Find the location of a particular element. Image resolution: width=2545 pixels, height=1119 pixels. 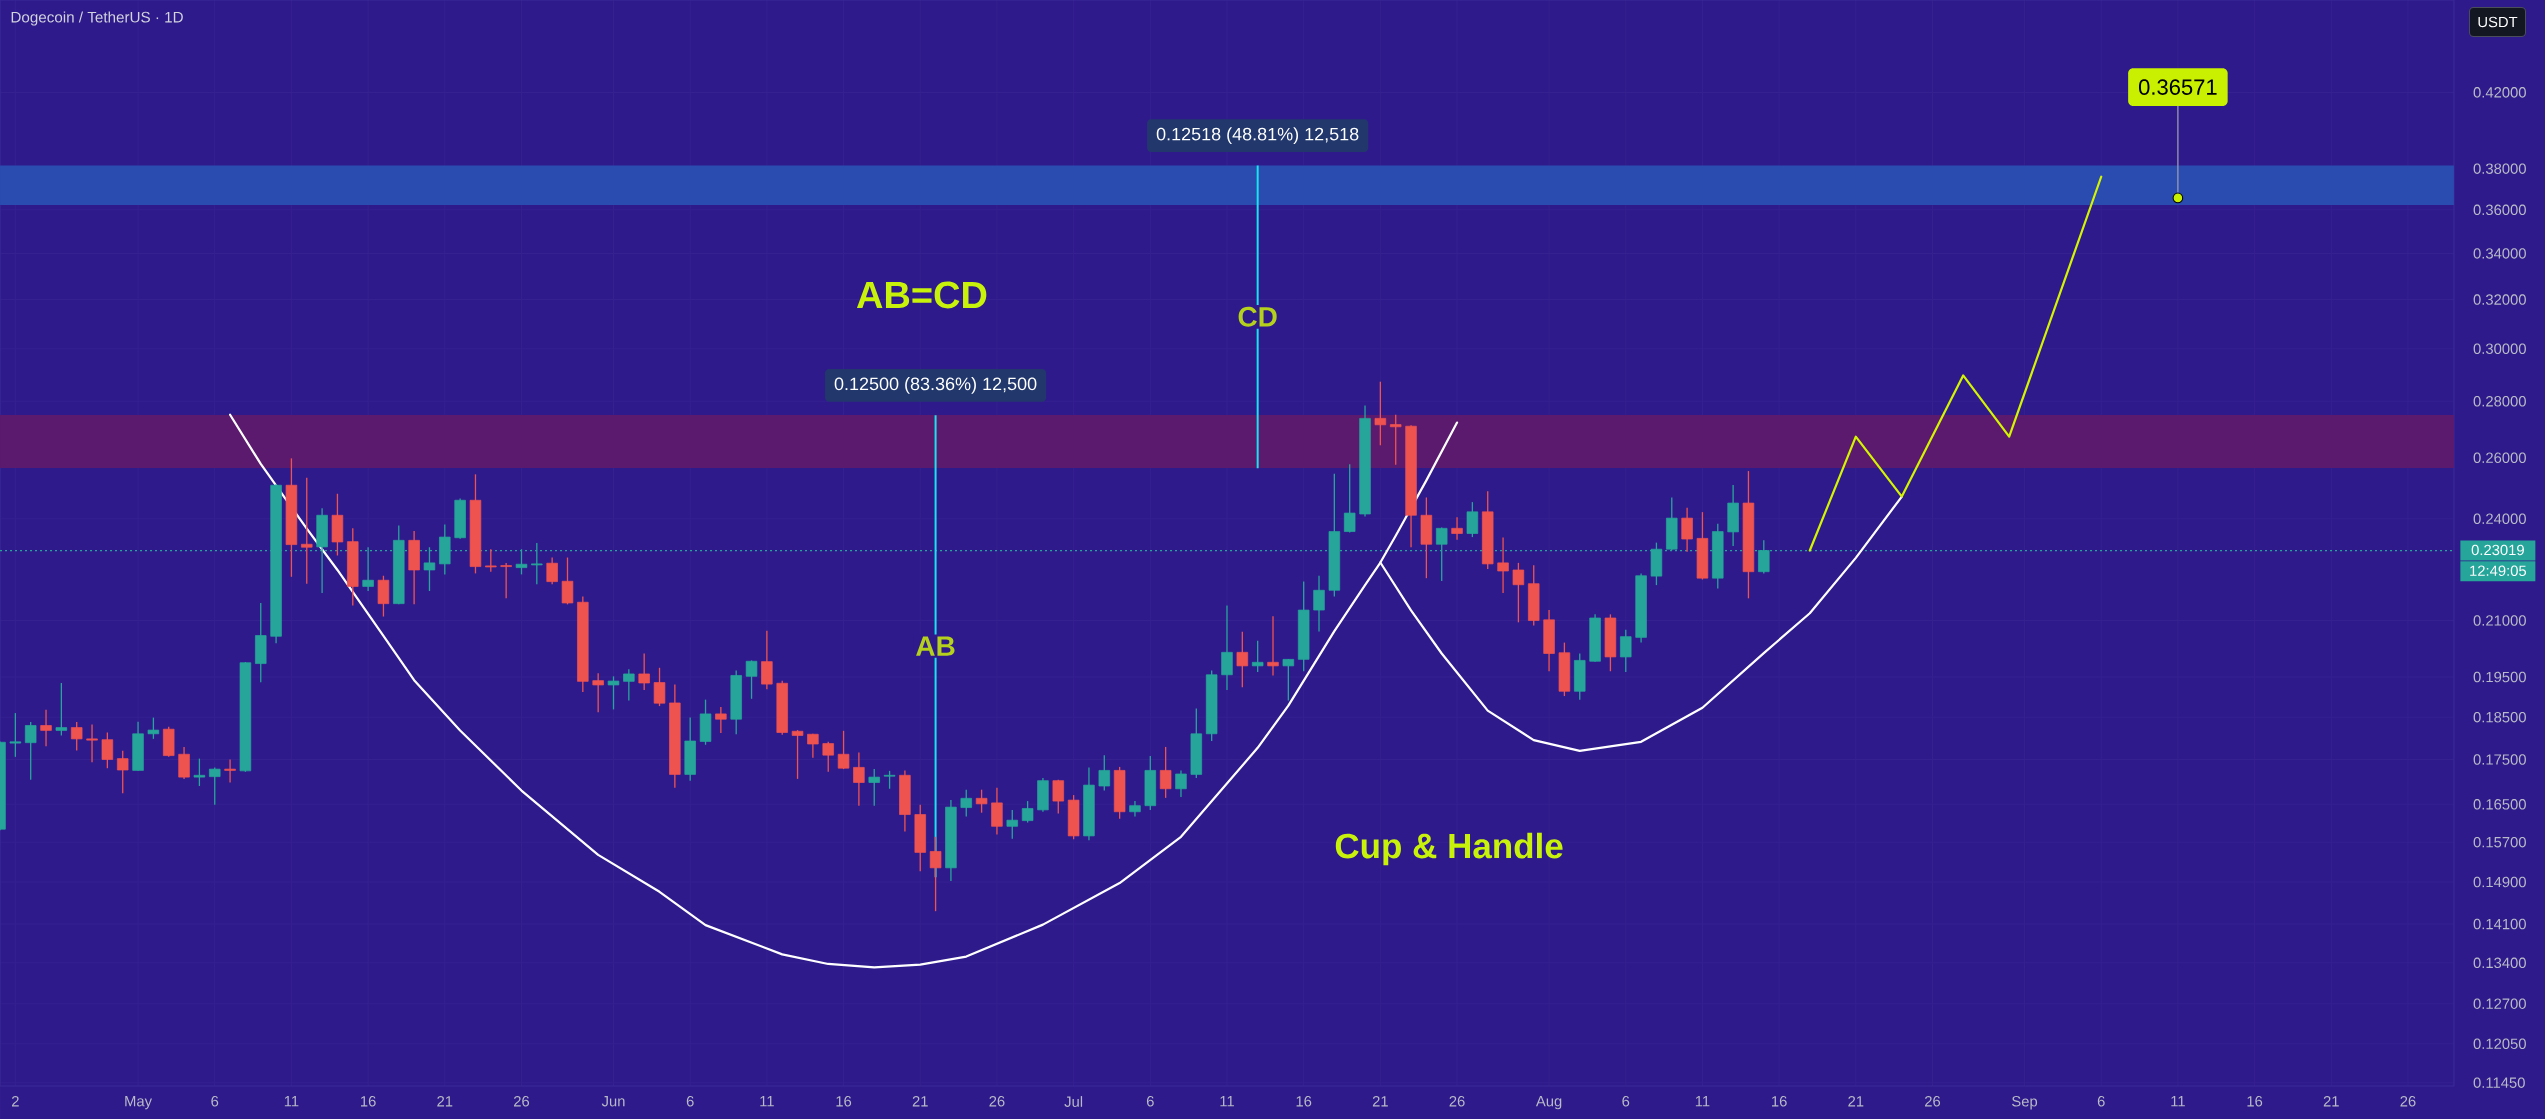

y-tick-label: 0.15700 is located at coordinates (2499, 842).